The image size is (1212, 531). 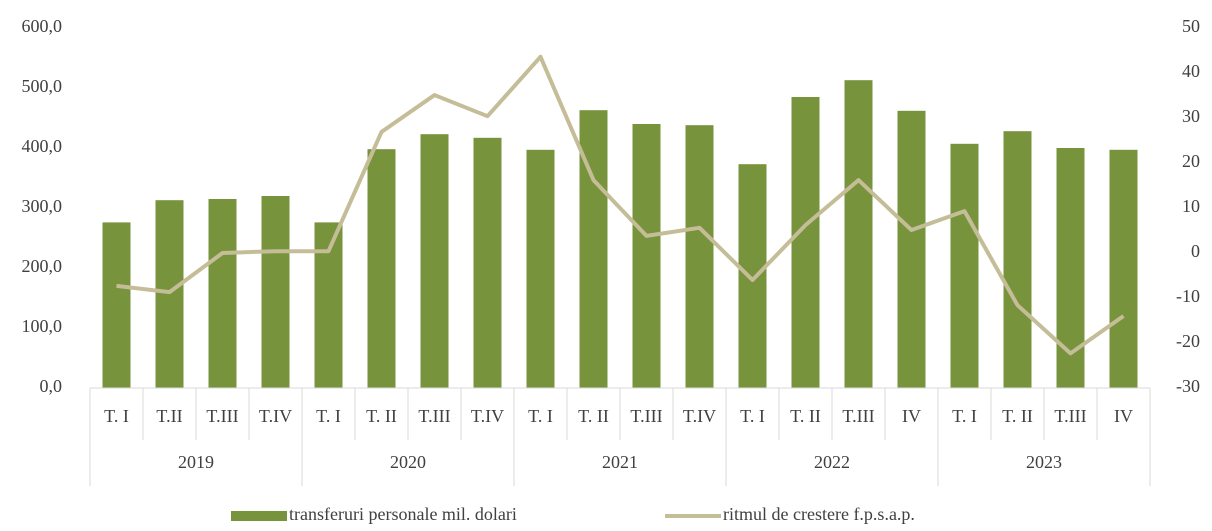 What do you see at coordinates (196, 462) in the screenshot?
I see `group-label: 2019` at bounding box center [196, 462].